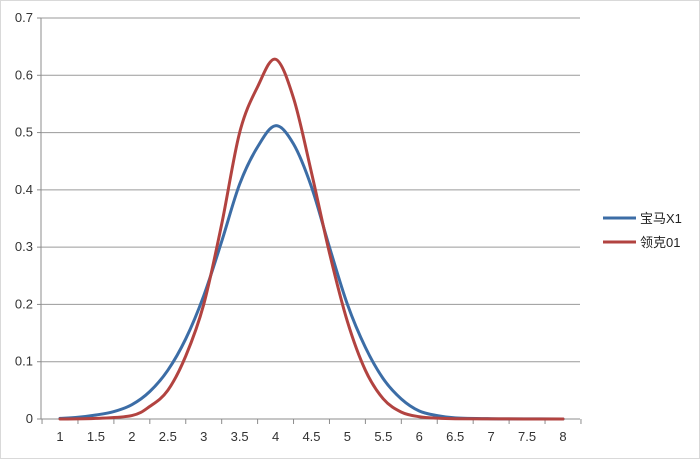 The image size is (700, 459). What do you see at coordinates (240, 436) in the screenshot?
I see `x-tick-label: 3.5` at bounding box center [240, 436].